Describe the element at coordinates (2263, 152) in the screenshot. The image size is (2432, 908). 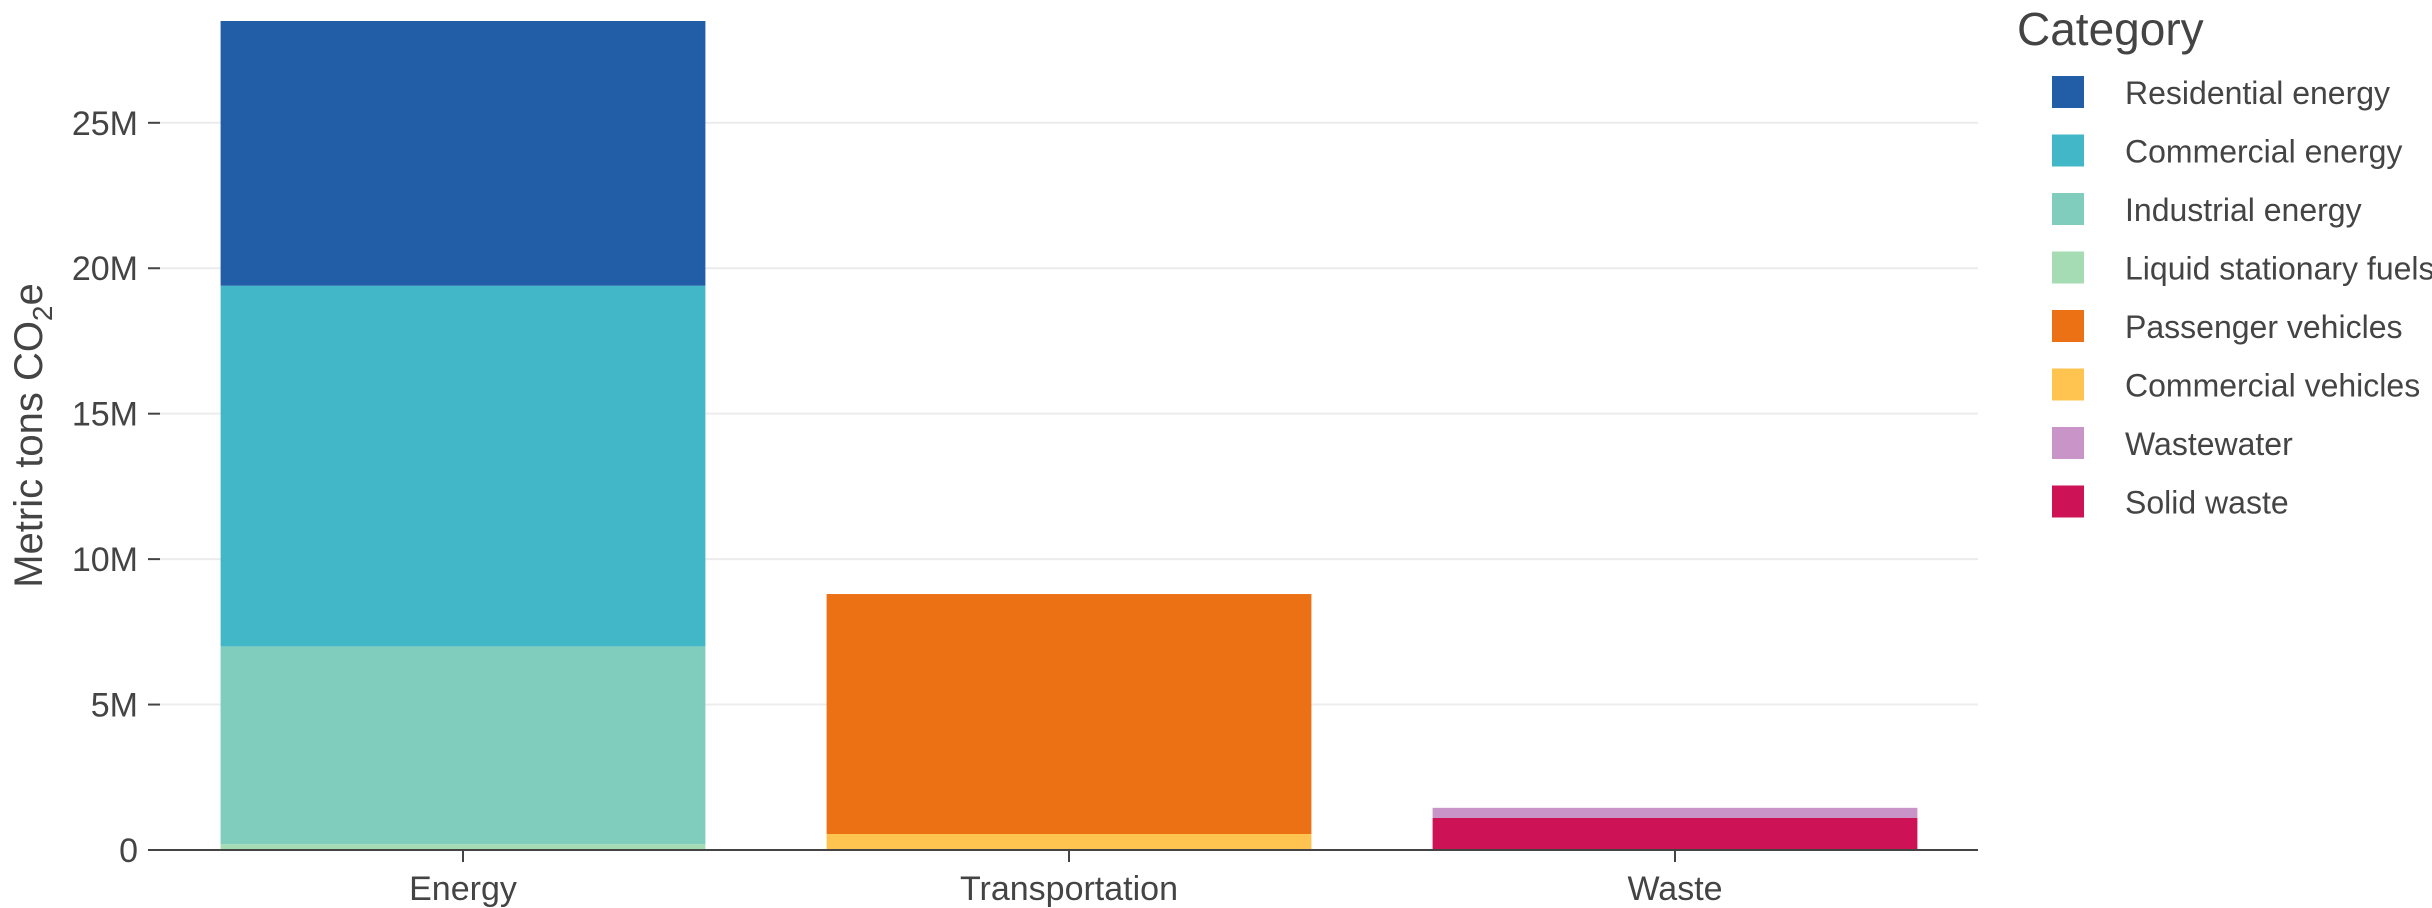
I see `legend-label: Commercial energy` at that location.